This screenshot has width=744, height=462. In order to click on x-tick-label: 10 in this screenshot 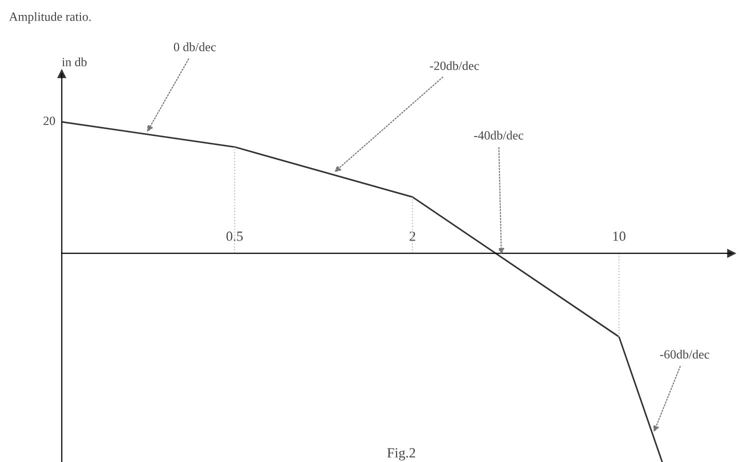, I will do `click(619, 236)`.